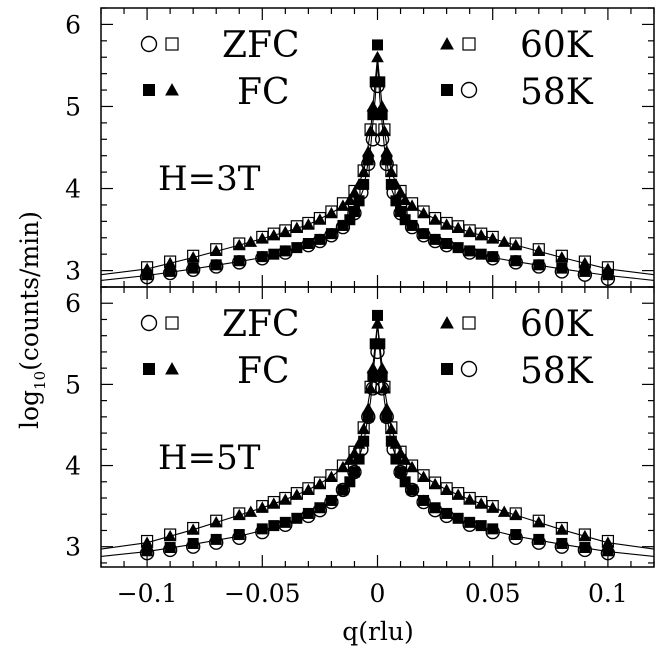  I want to click on svg-text: log10(counts/min), so click(32, 320).